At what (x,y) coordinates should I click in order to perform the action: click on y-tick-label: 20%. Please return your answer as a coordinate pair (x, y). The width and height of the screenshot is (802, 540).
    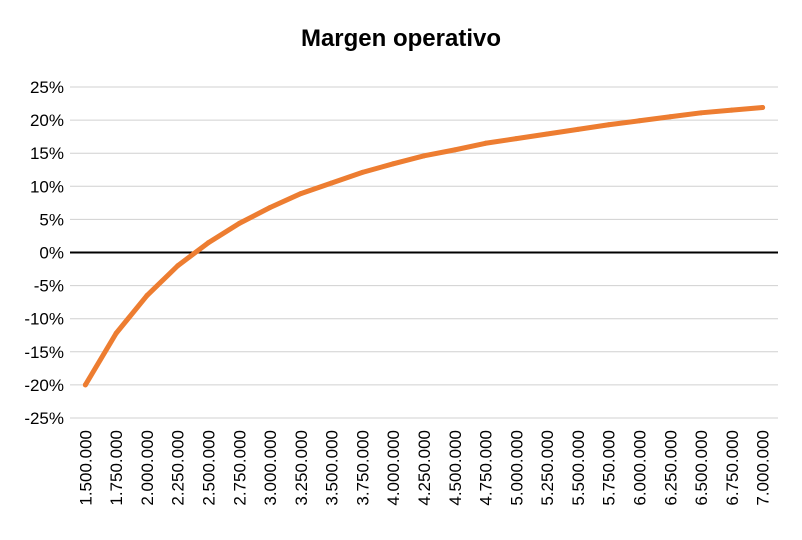
    Looking at the image, I should click on (47, 120).